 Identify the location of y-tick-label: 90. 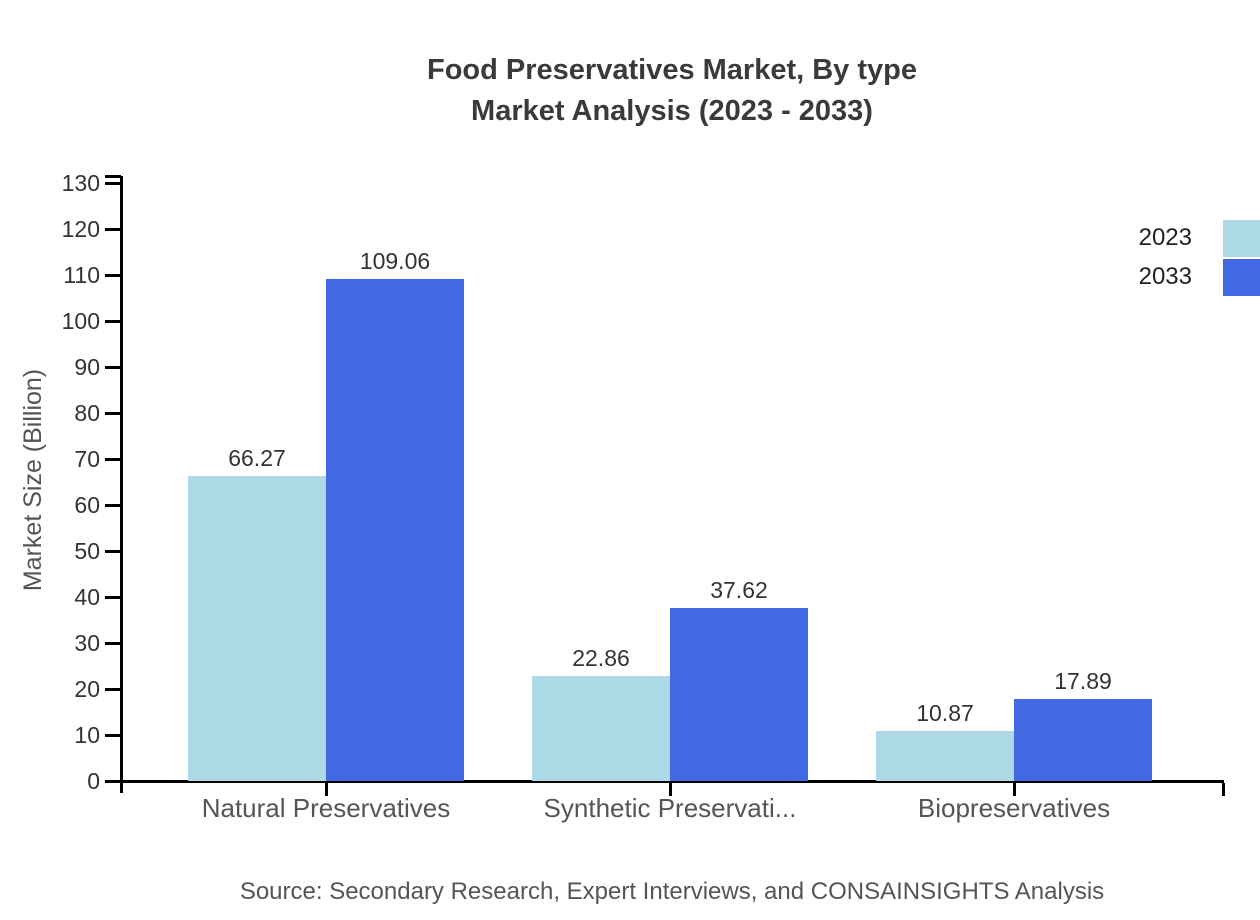
(87, 367).